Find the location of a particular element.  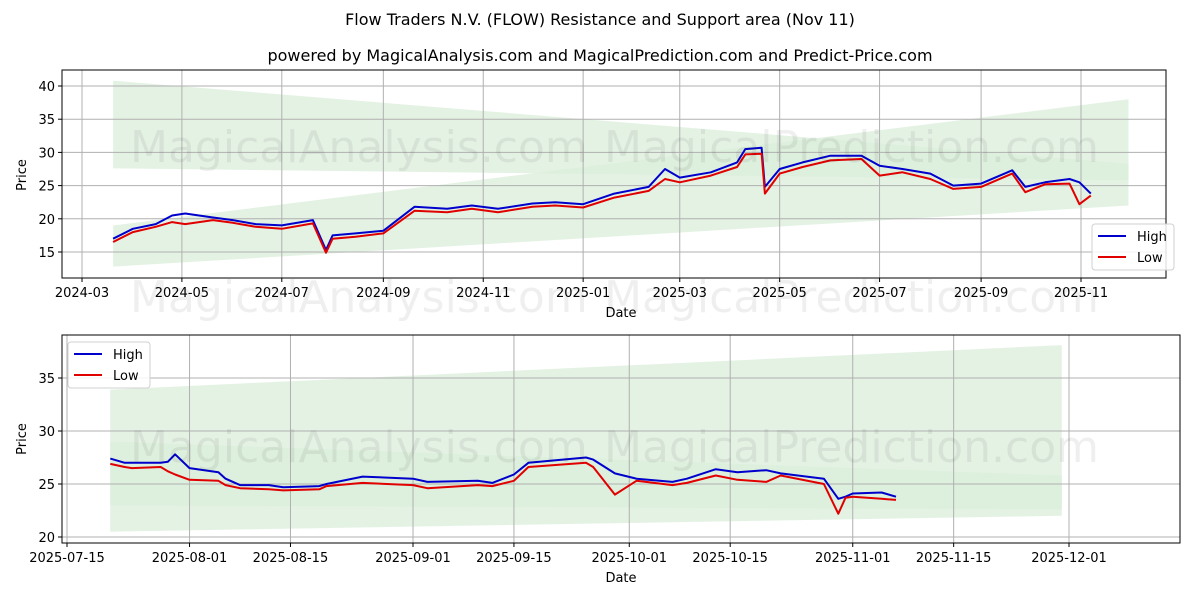

watermark-analysis: MagicalAnalysis.com is located at coordinates (359, 147).